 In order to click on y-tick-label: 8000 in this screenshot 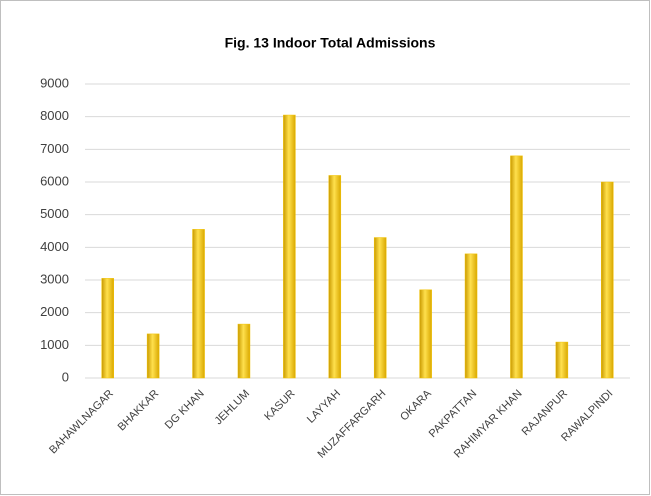, I will do `click(54, 115)`.